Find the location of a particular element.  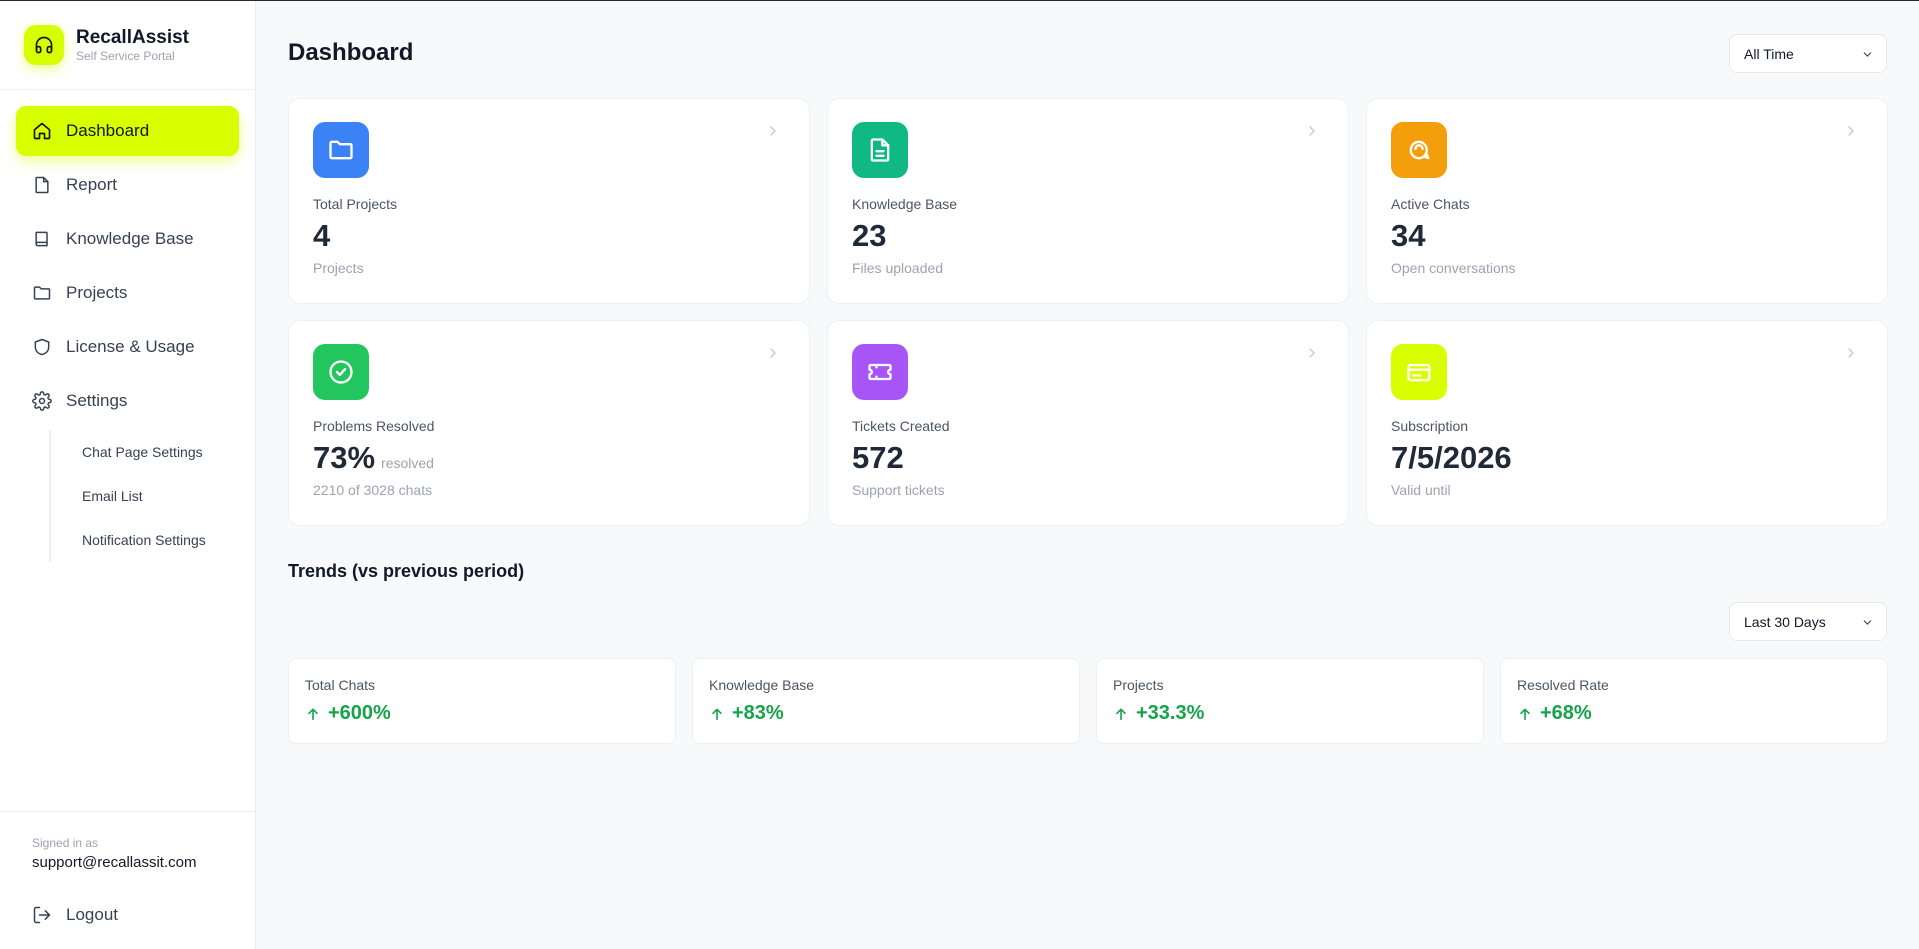

stat-card-total-projects: Total Projects 4 Projects is located at coordinates (549, 201).